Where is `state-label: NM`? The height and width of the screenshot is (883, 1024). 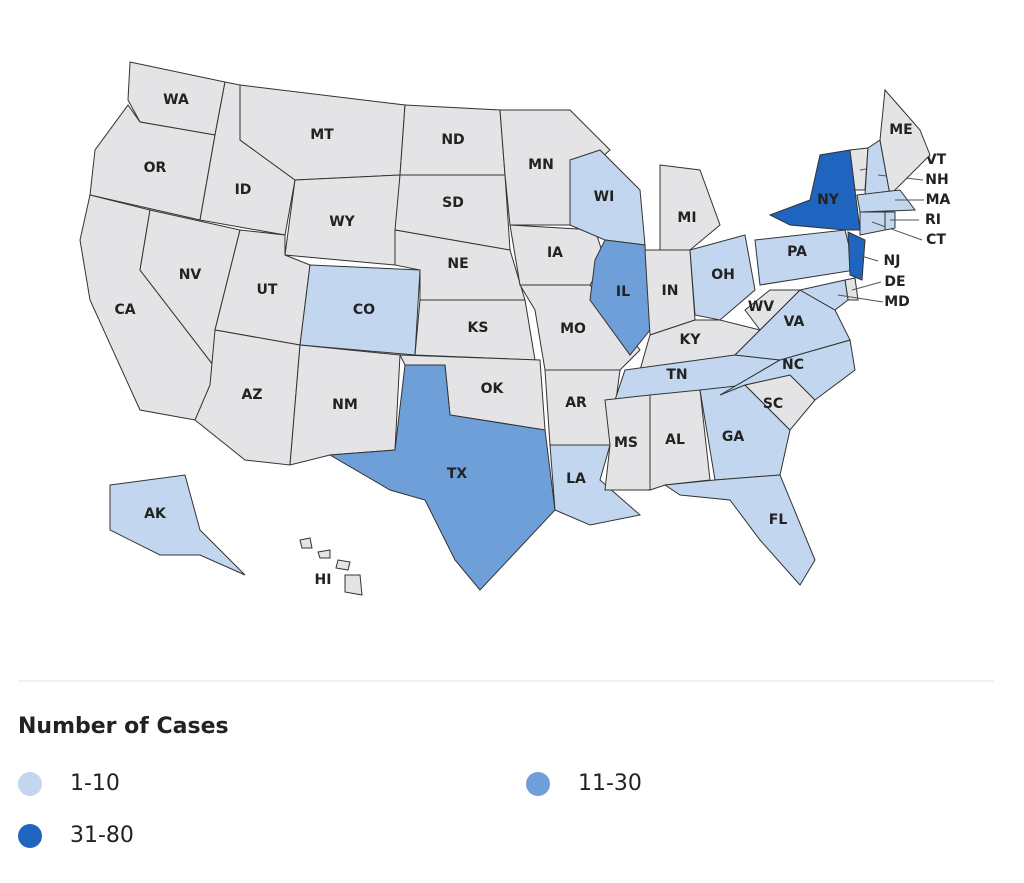
state-label: NM is located at coordinates (345, 405).